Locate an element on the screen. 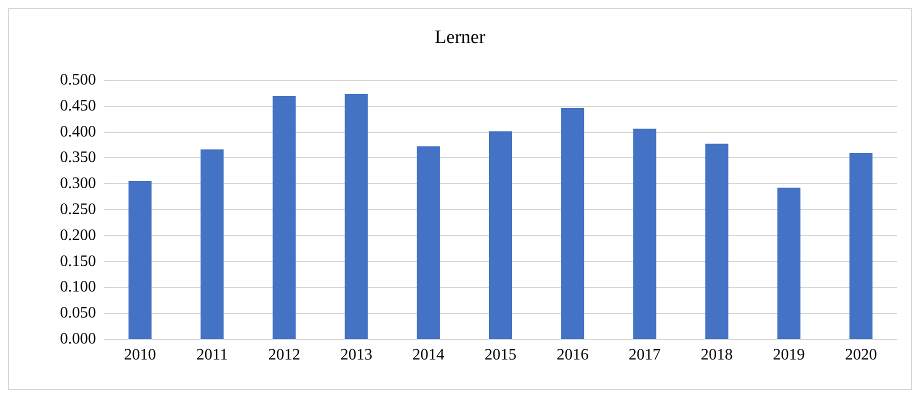 Image resolution: width=920 pixels, height=398 pixels. x-tick-label: 2015 is located at coordinates (500, 355).